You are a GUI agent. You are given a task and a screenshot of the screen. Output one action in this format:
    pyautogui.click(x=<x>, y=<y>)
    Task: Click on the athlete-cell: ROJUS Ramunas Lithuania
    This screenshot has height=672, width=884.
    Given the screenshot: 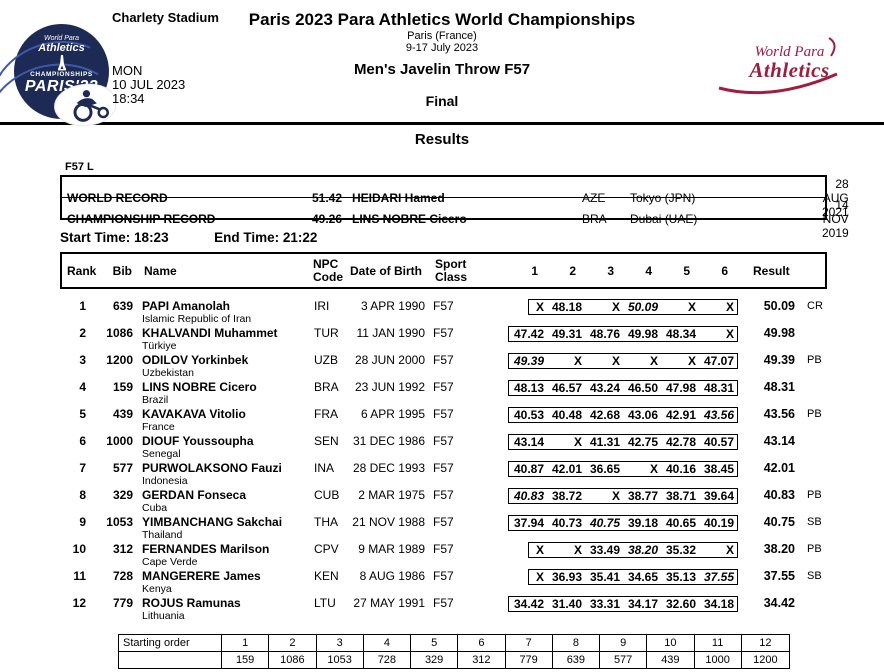 What is the action you would take?
    pyautogui.click(x=223, y=608)
    